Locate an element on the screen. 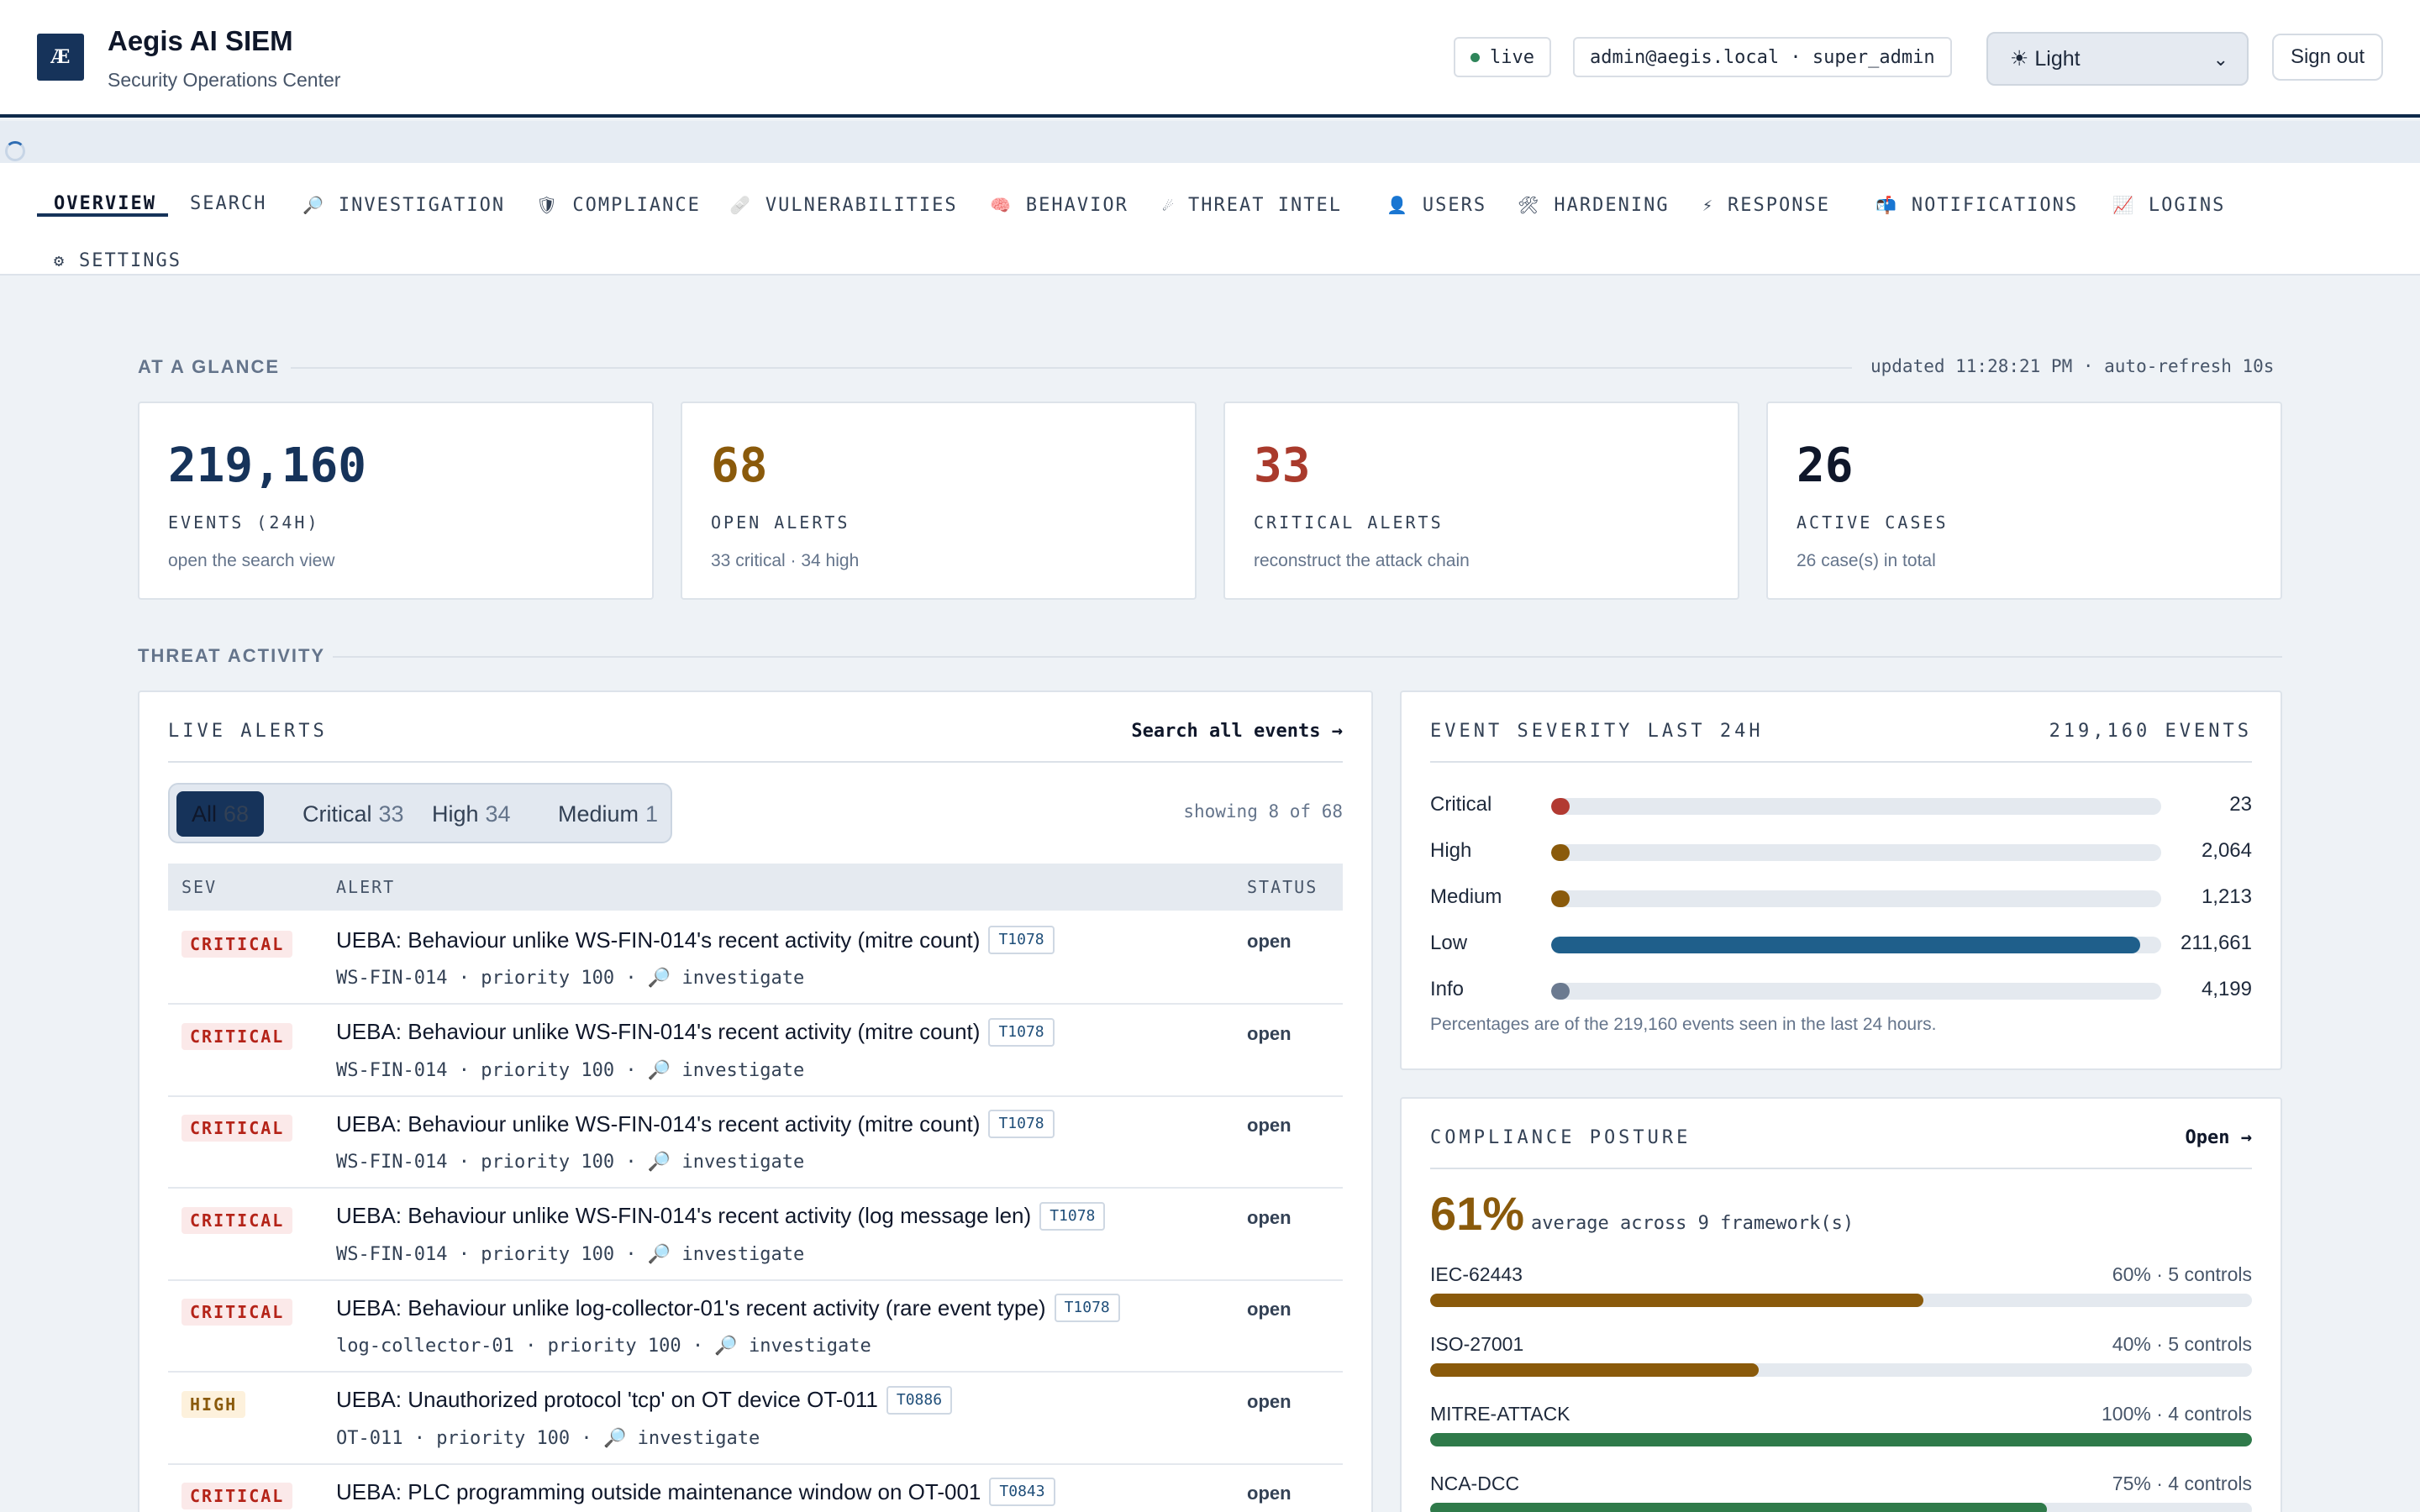 The height and width of the screenshot is (1512, 2420). tab-response: ⚡ RESPONSE is located at coordinates (1766, 205).